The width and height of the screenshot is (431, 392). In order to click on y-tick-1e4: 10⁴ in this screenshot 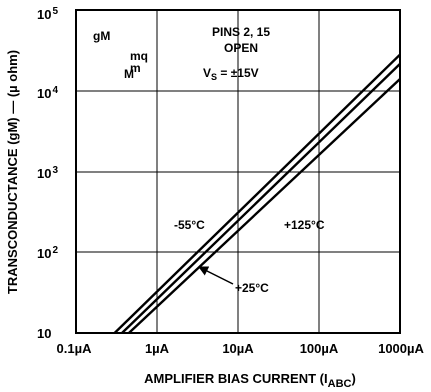, I will do `click(47, 93)`.